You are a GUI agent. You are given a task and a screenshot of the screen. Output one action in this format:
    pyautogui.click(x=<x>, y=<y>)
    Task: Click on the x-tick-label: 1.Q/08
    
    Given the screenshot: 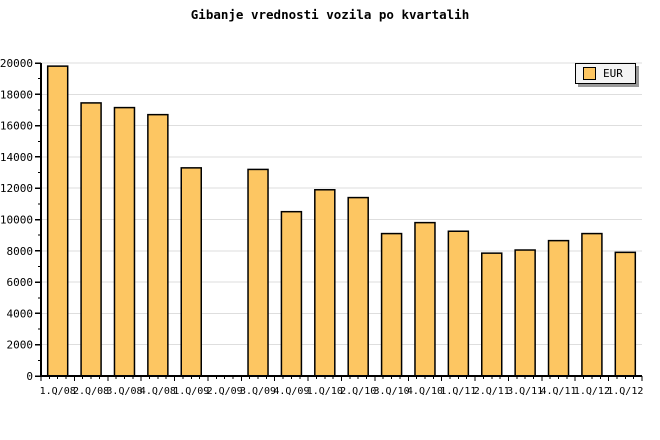 What is the action you would take?
    pyautogui.click(x=58, y=391)
    